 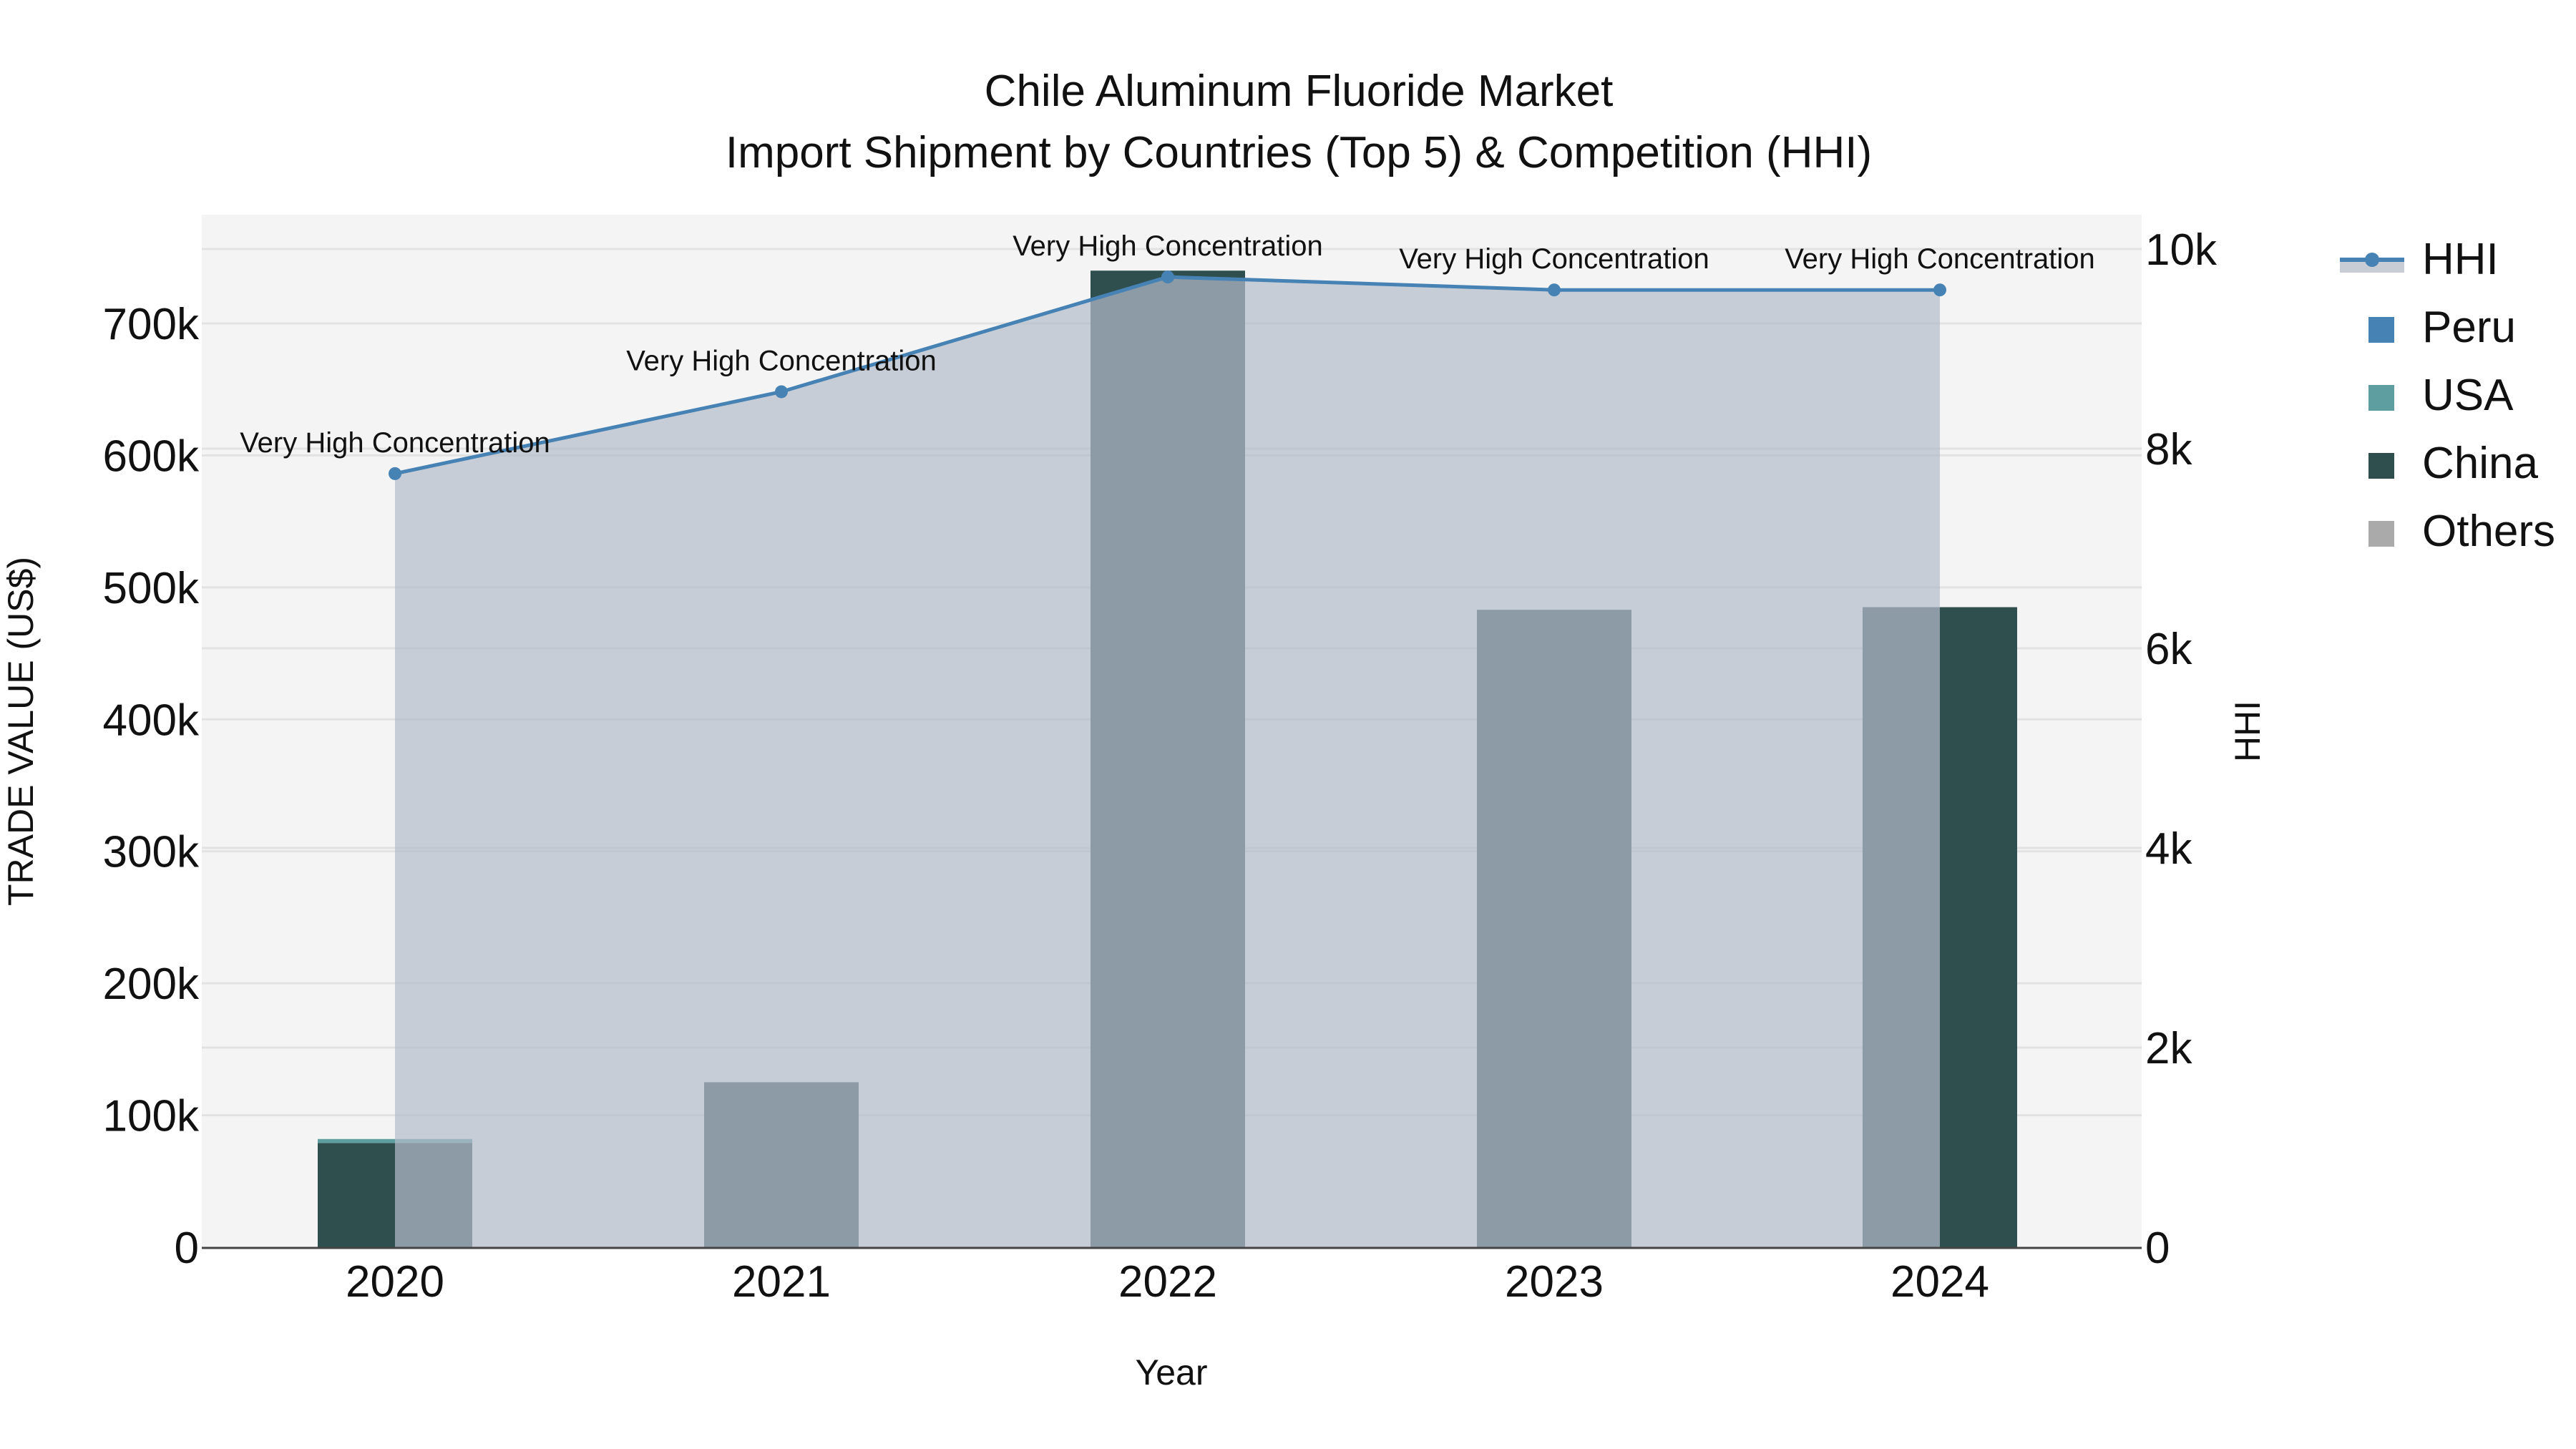 I want to click on hhi-line-icon, so click(x=2372, y=263).